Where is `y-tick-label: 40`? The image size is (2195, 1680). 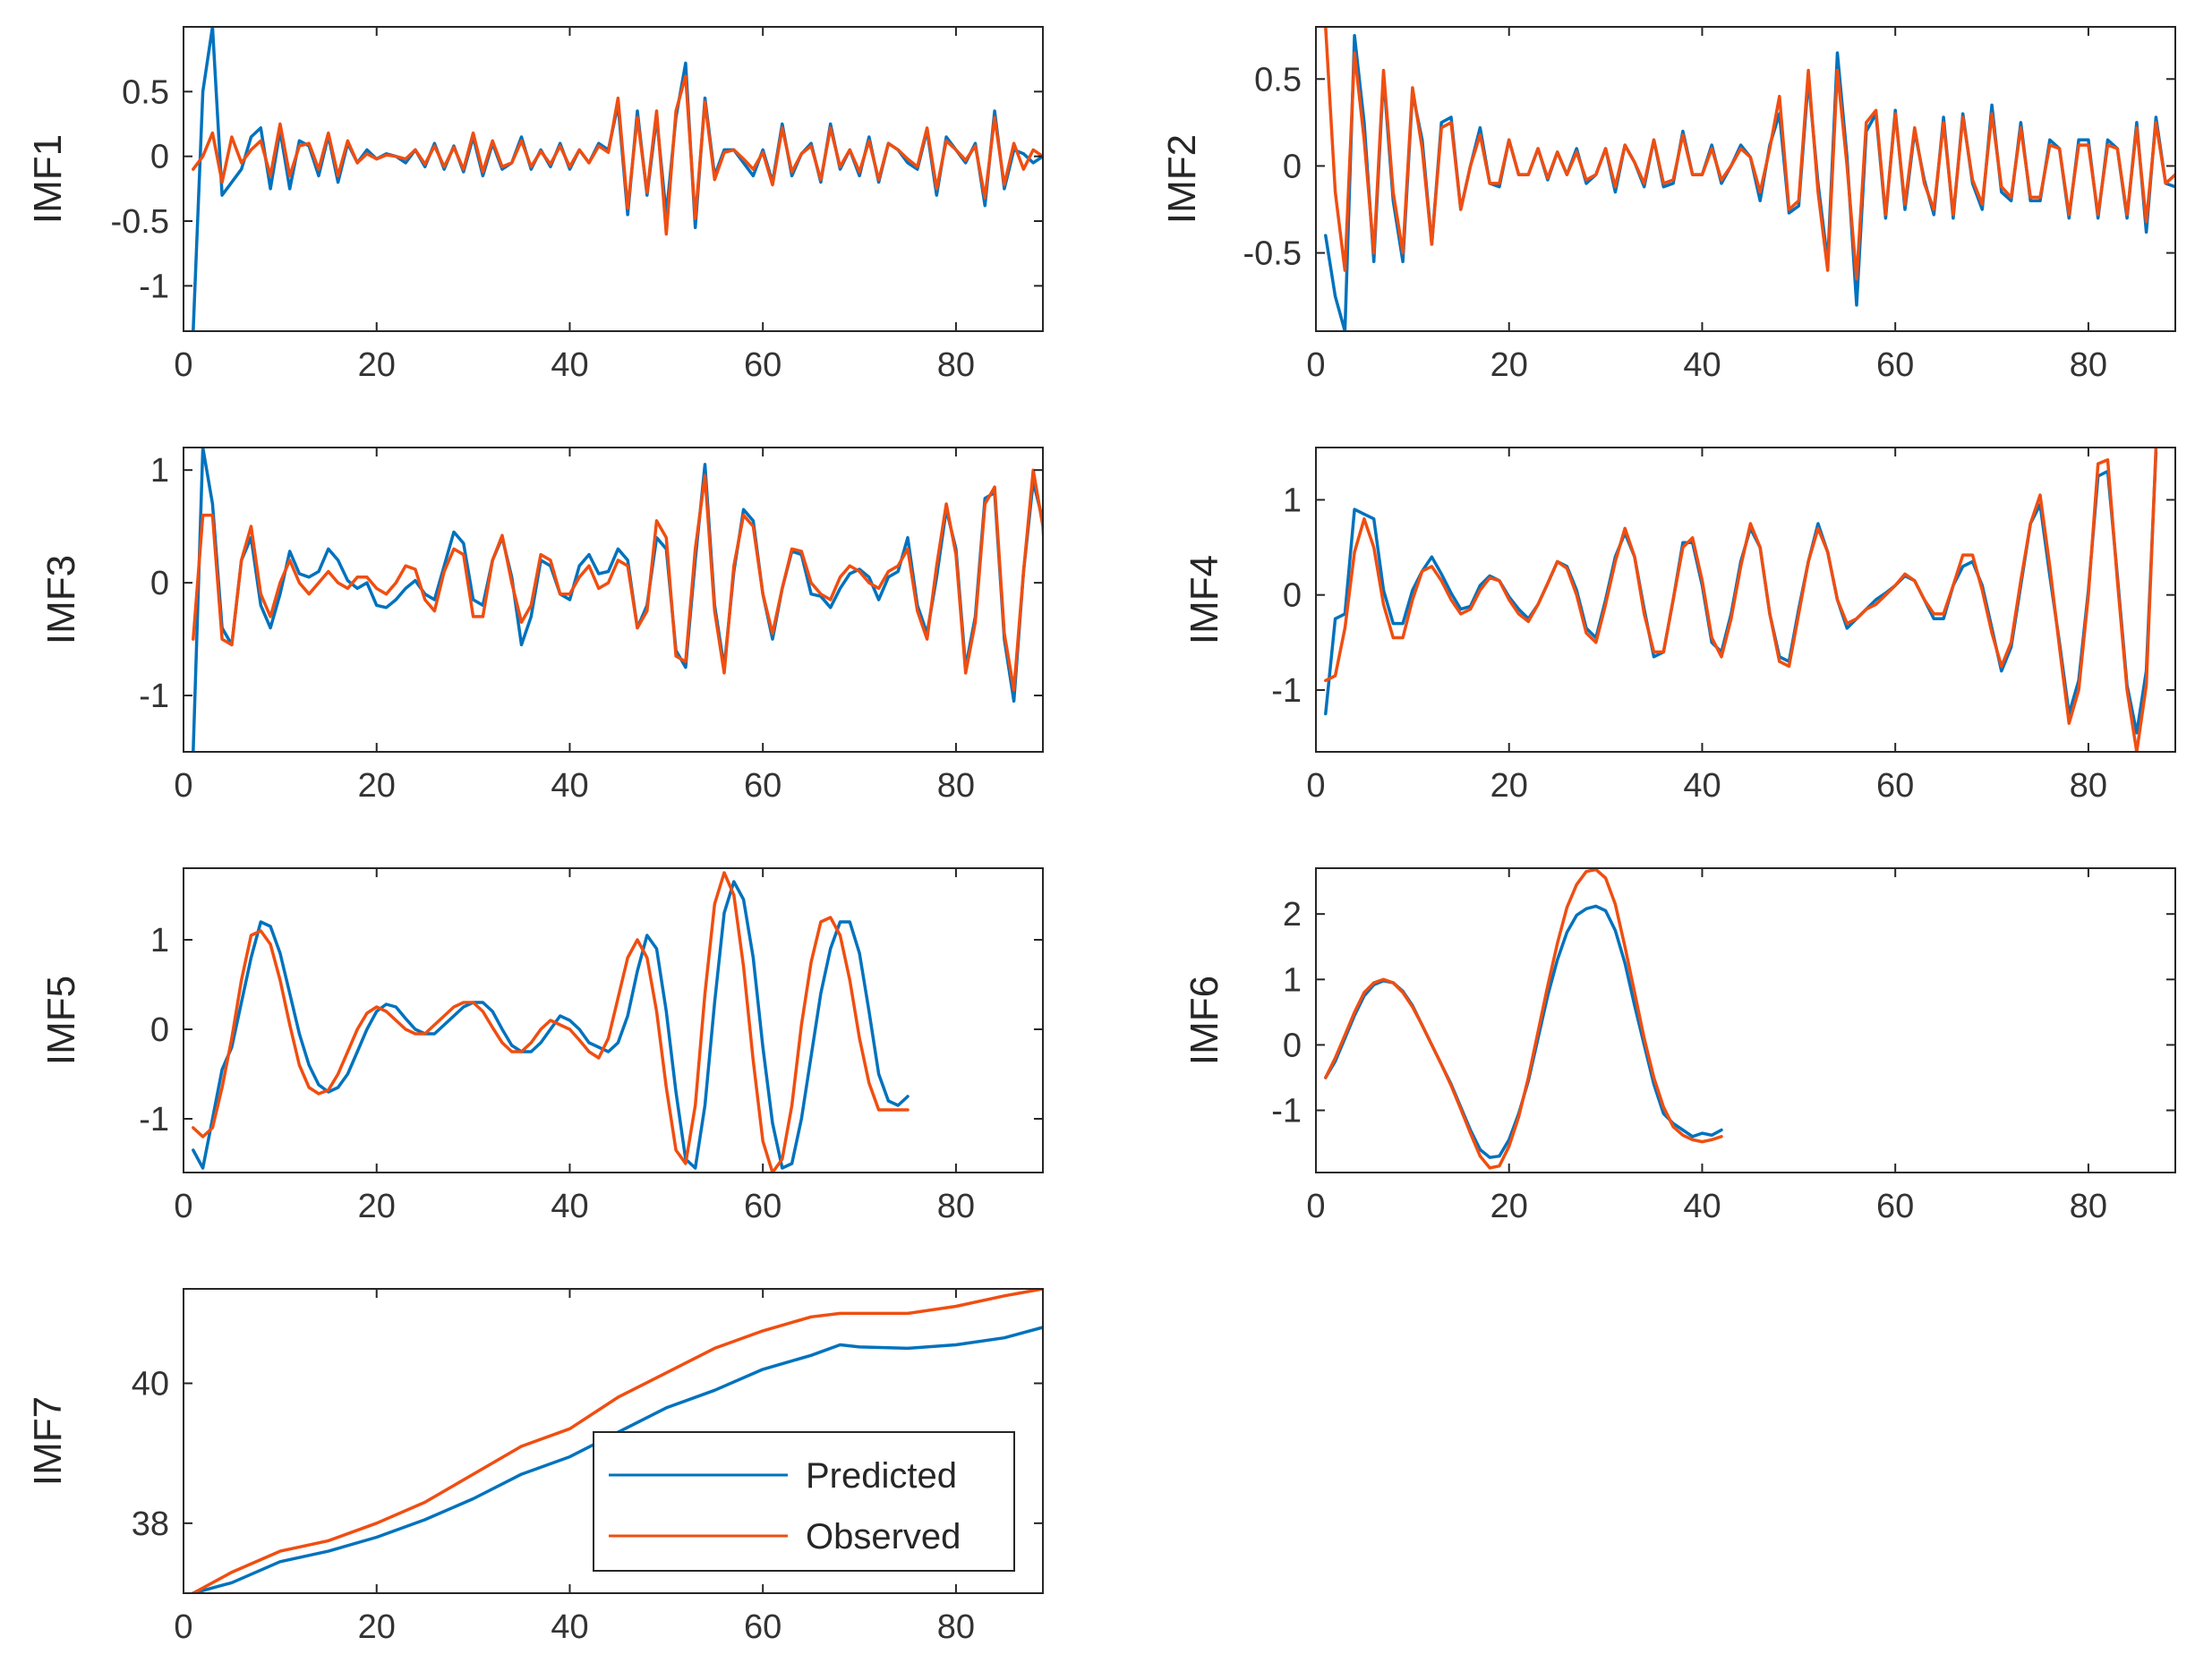 y-tick-label: 40 is located at coordinates (150, 1384).